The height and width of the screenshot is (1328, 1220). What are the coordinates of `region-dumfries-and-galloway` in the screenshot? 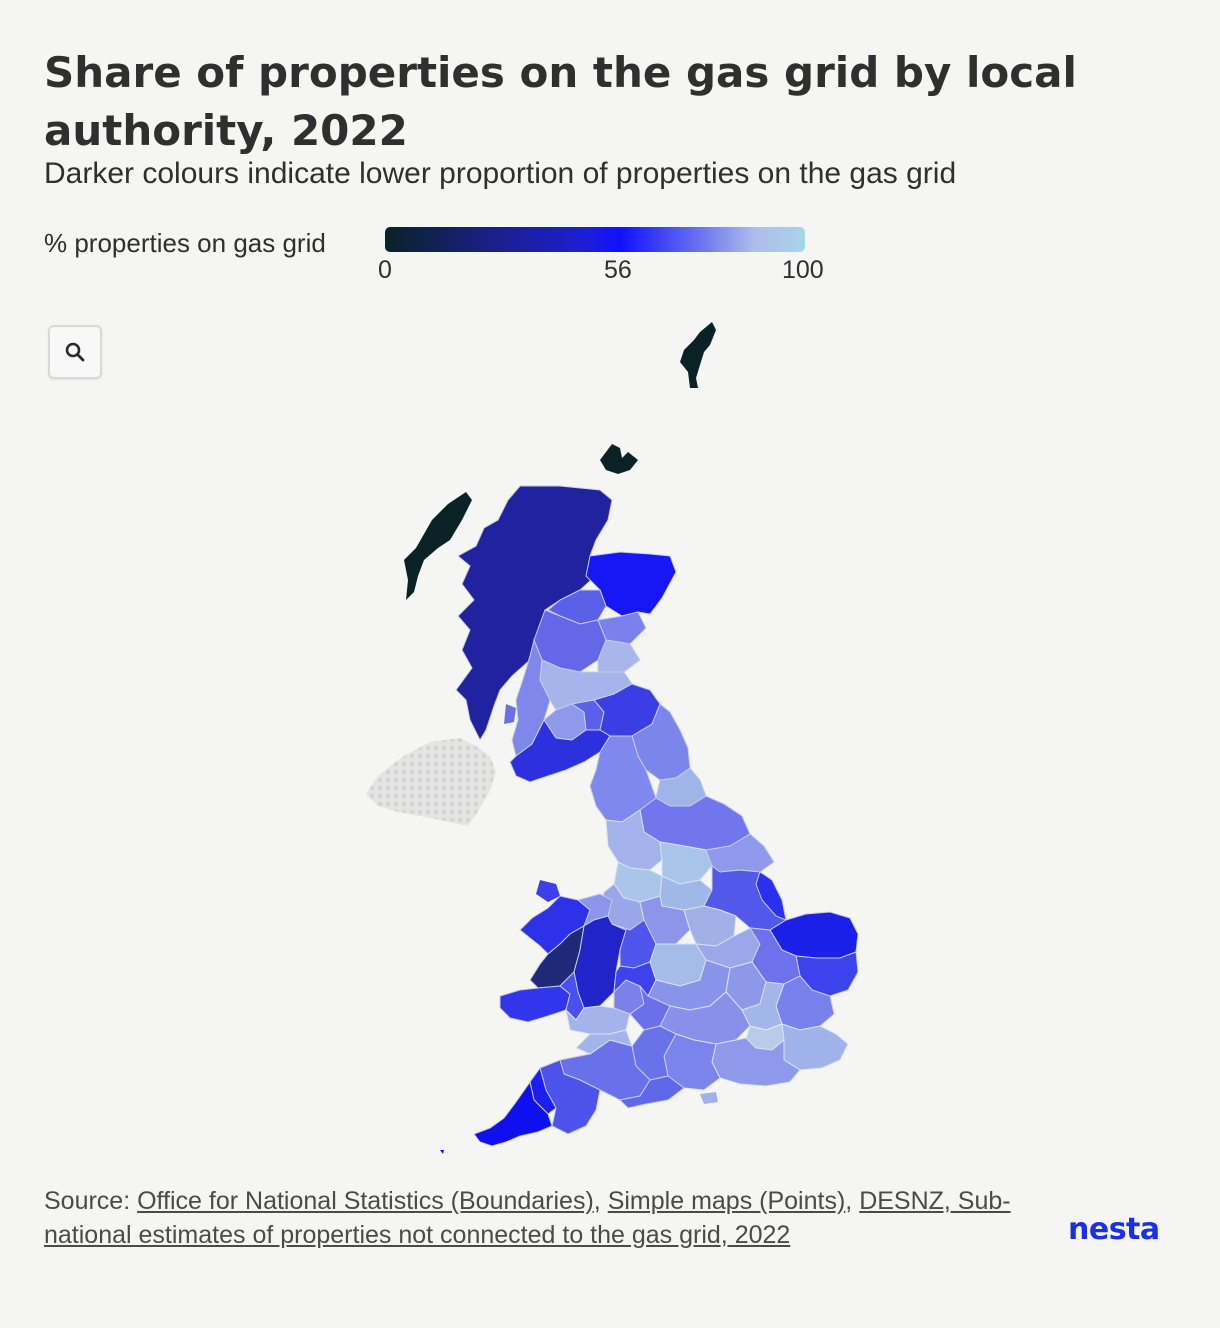 It's located at (560, 751).